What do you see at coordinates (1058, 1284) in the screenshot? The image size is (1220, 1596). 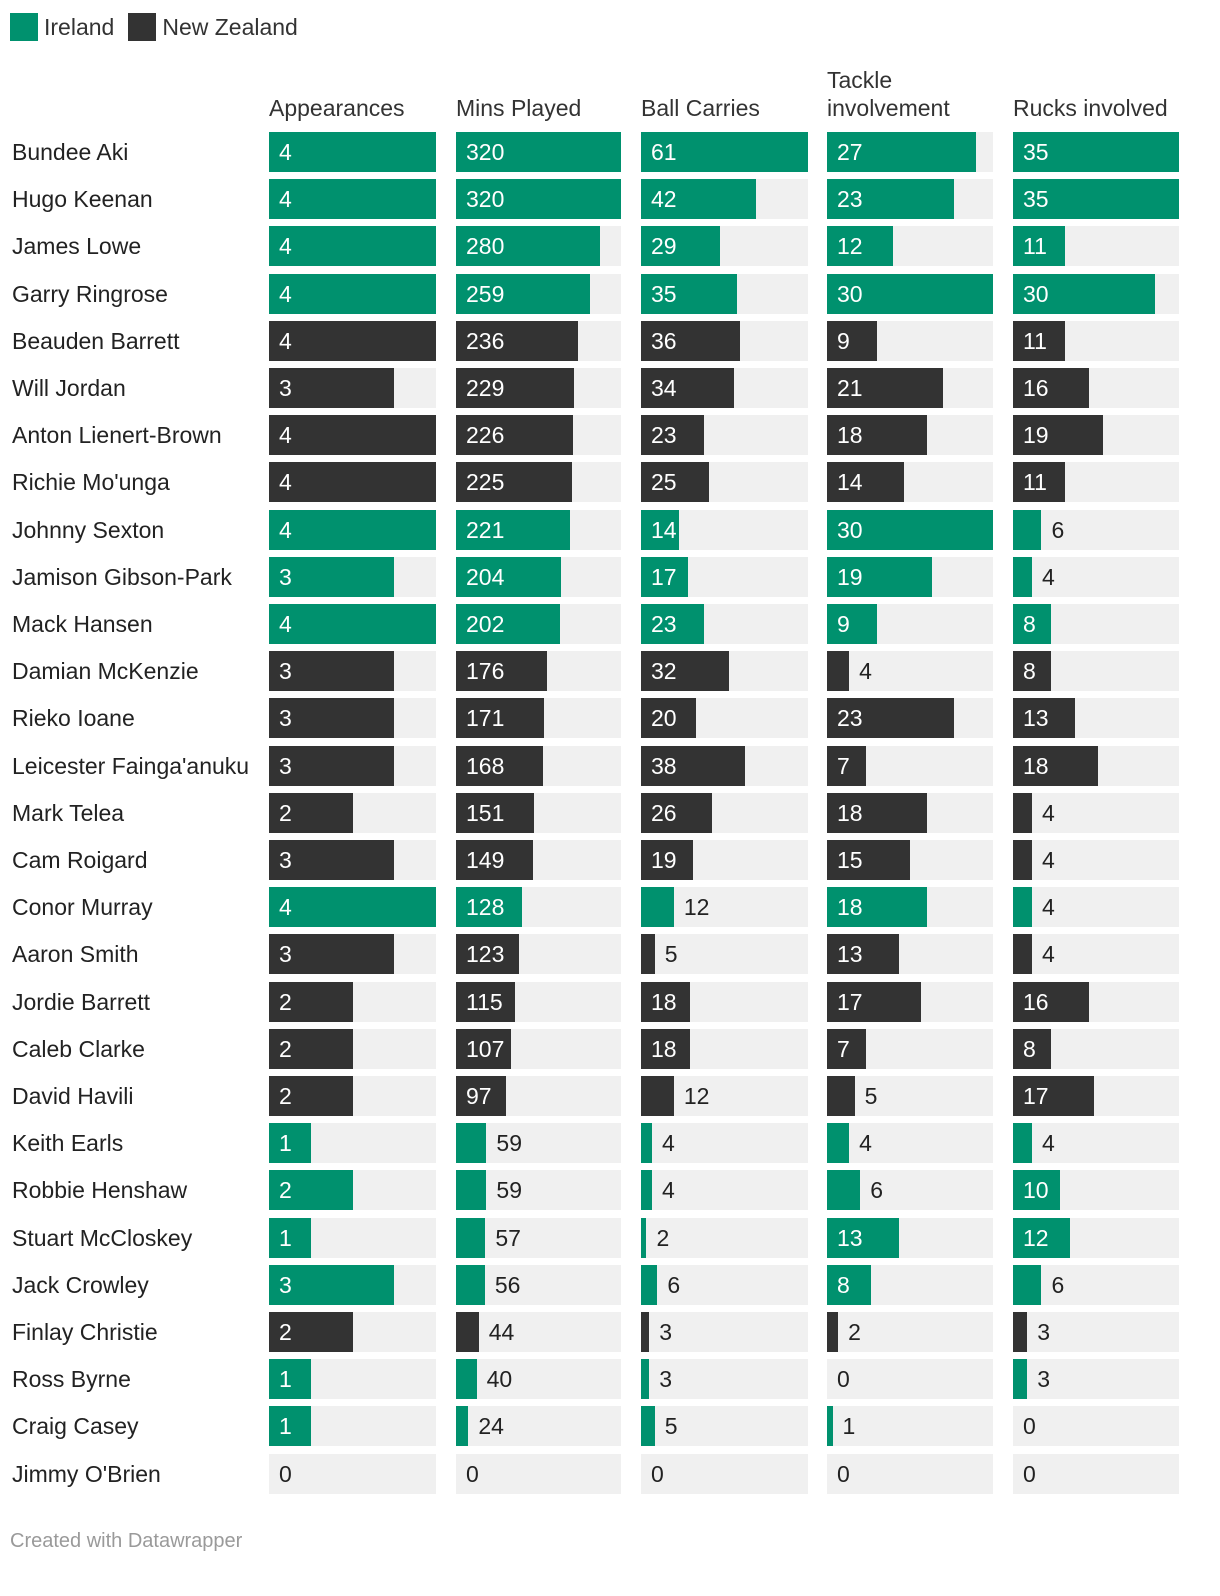 I see `value-label-rucks: 6` at bounding box center [1058, 1284].